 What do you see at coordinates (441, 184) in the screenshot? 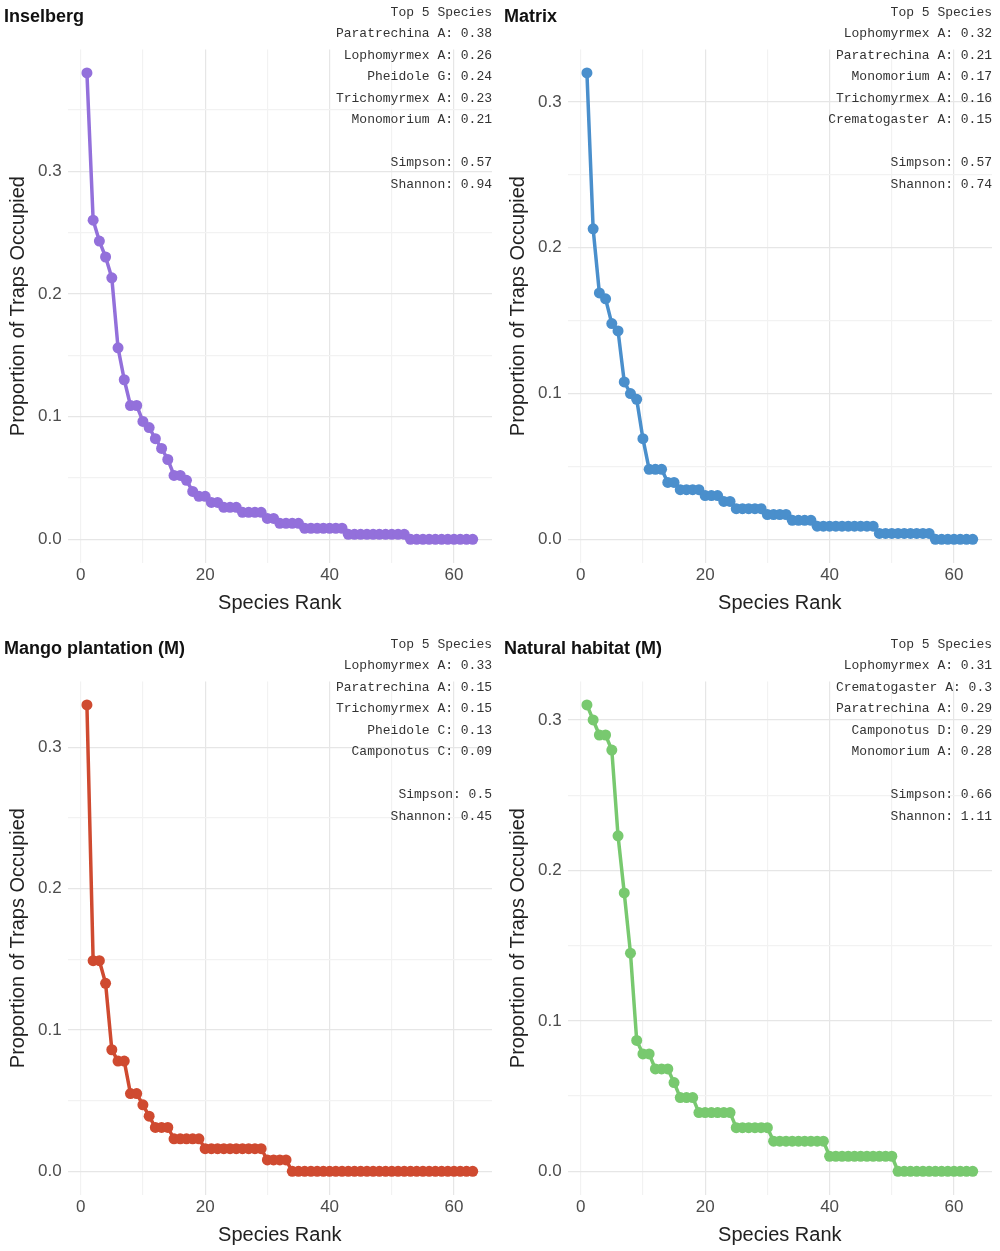
I see `annotation: Shannon: 0.94` at bounding box center [441, 184].